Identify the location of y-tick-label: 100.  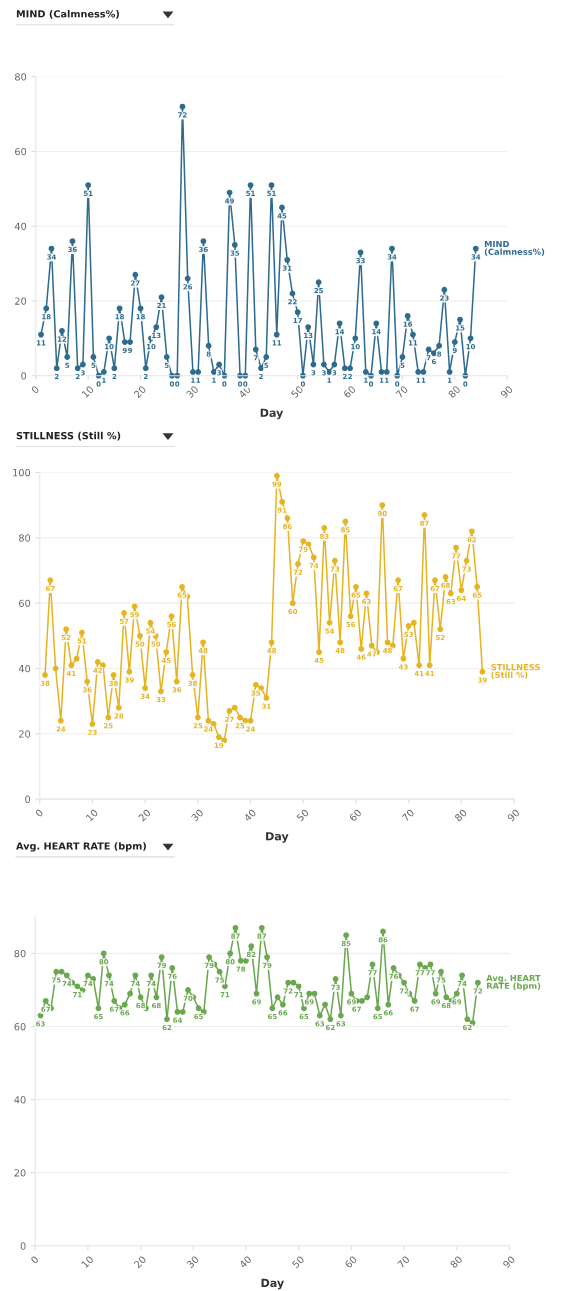
(22, 472).